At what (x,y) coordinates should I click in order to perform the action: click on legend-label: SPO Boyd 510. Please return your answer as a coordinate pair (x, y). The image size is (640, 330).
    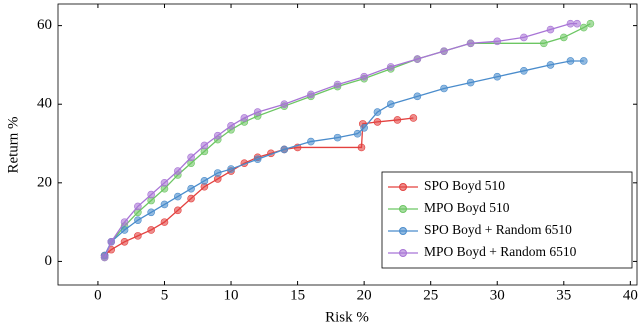
    Looking at the image, I should click on (464, 185).